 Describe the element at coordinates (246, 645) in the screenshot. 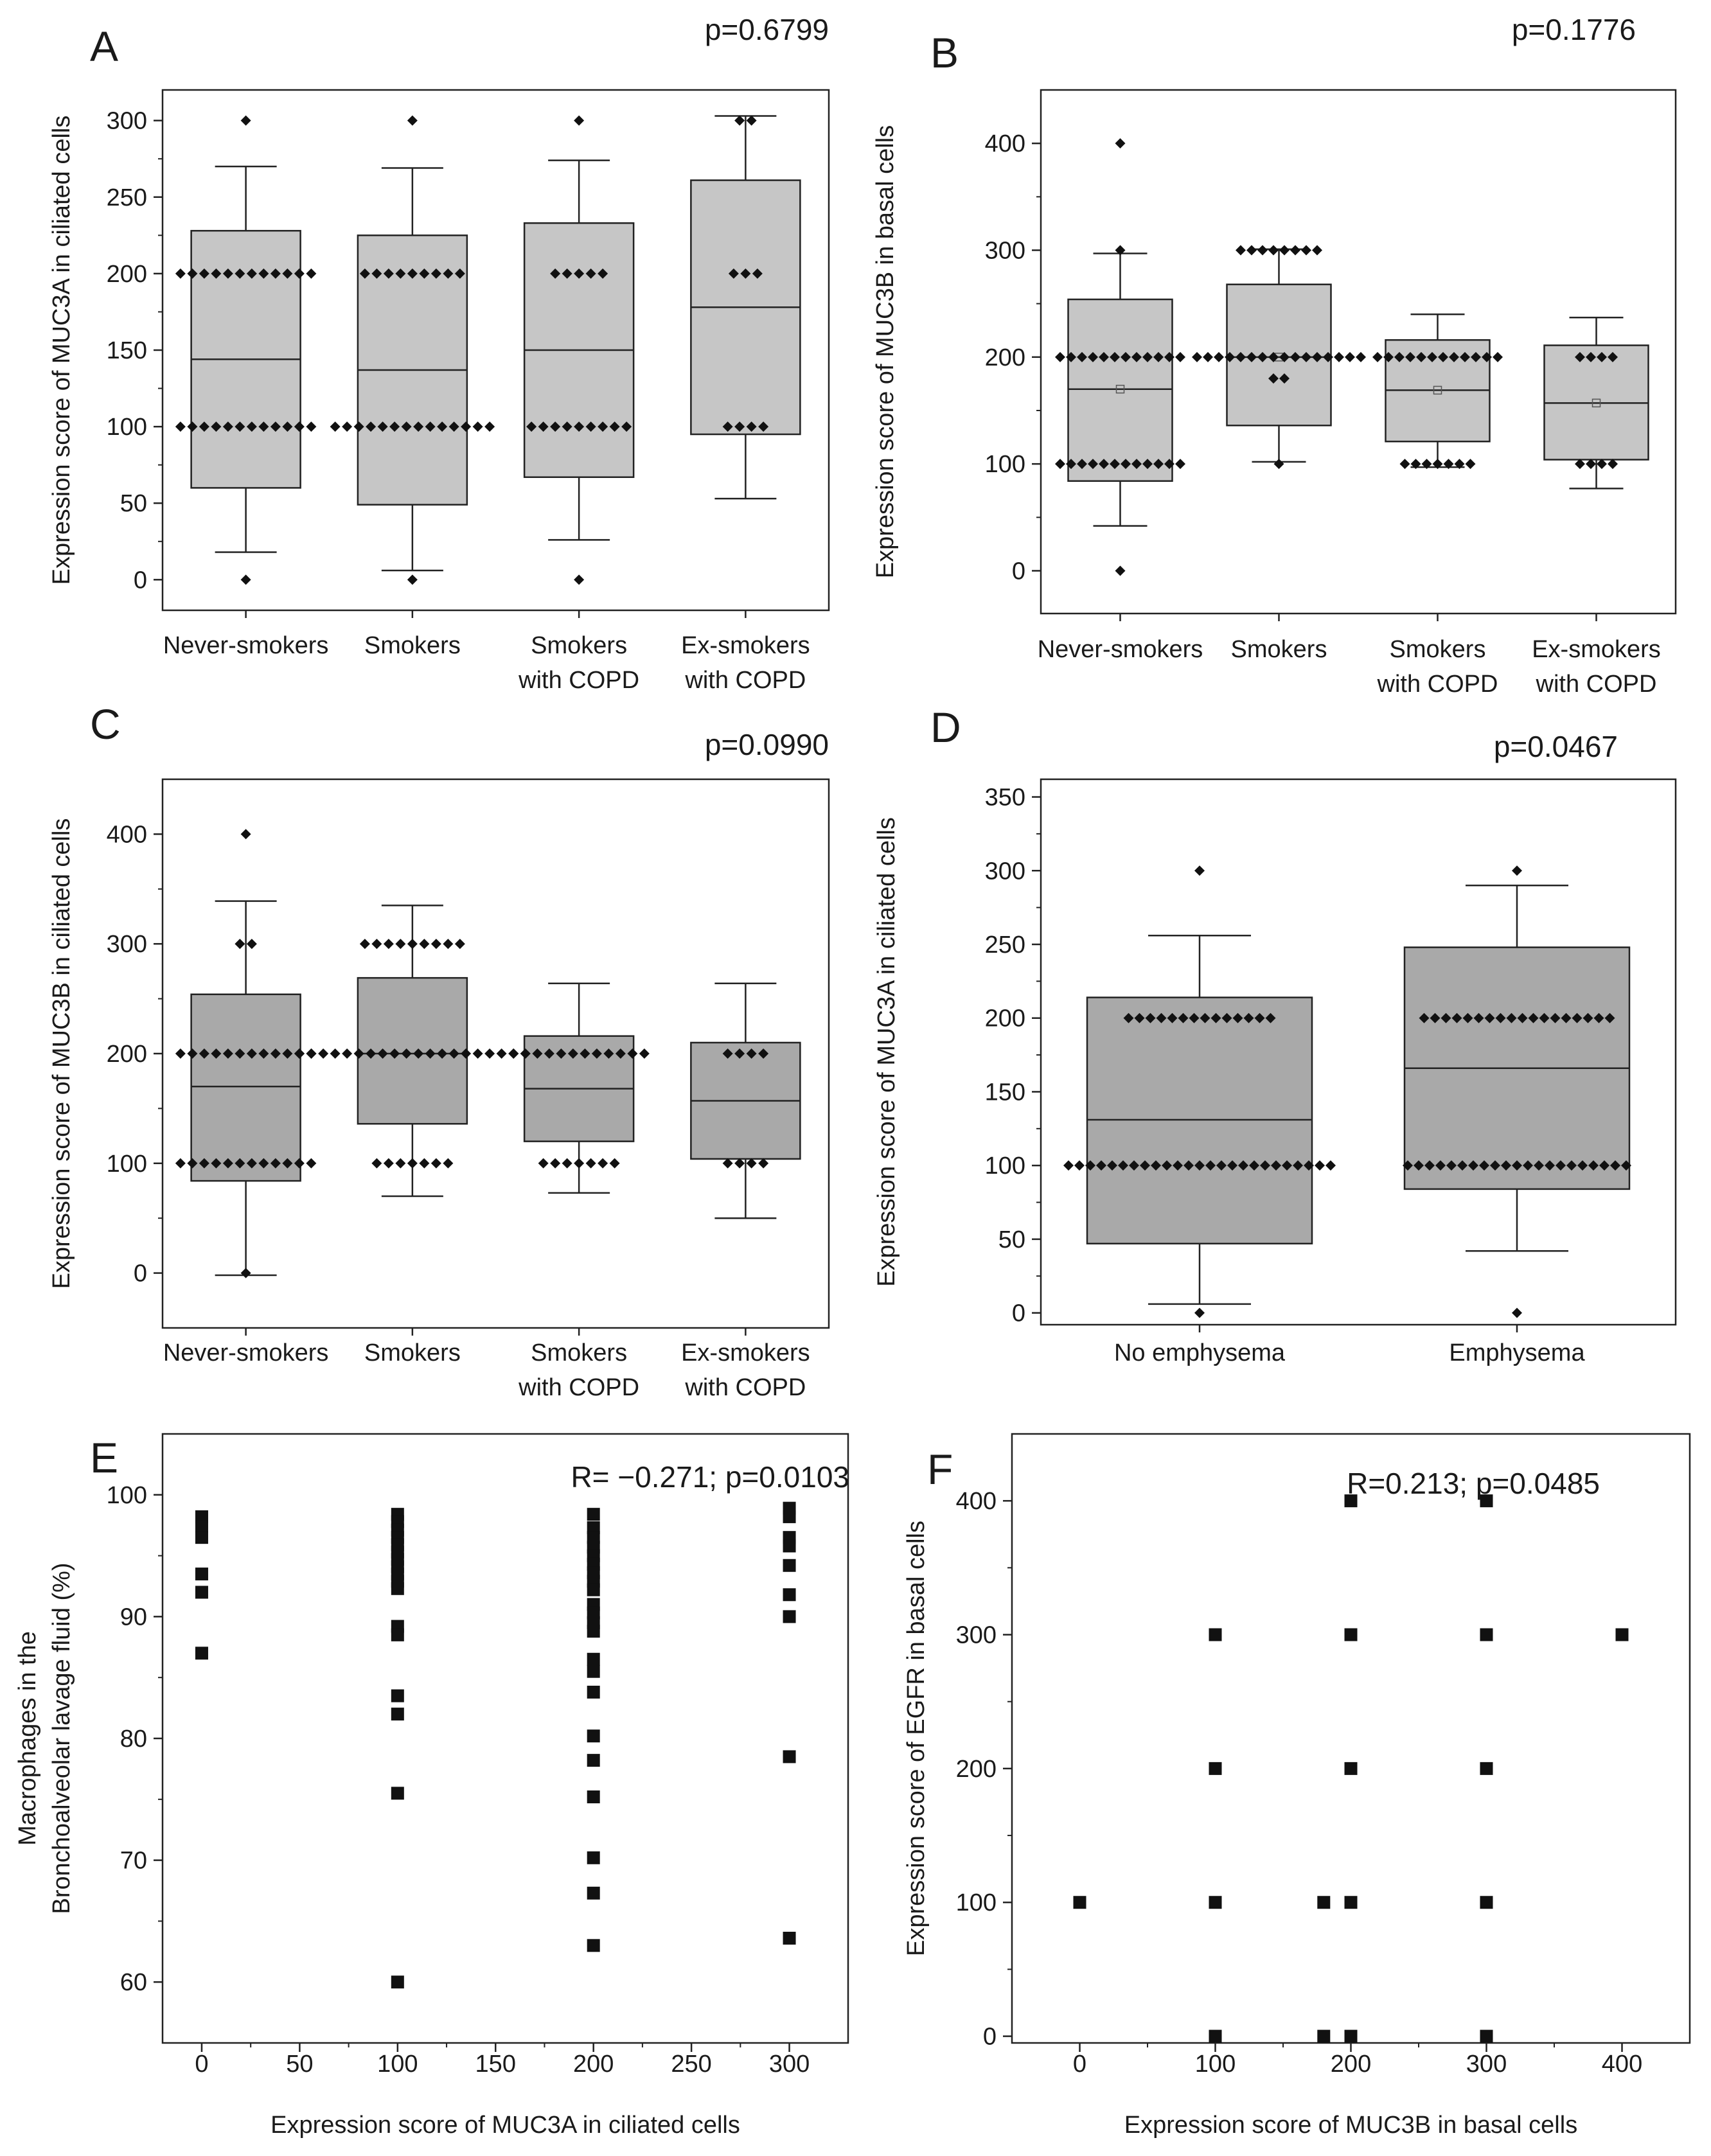

I see `category-label: Never-smokers` at that location.